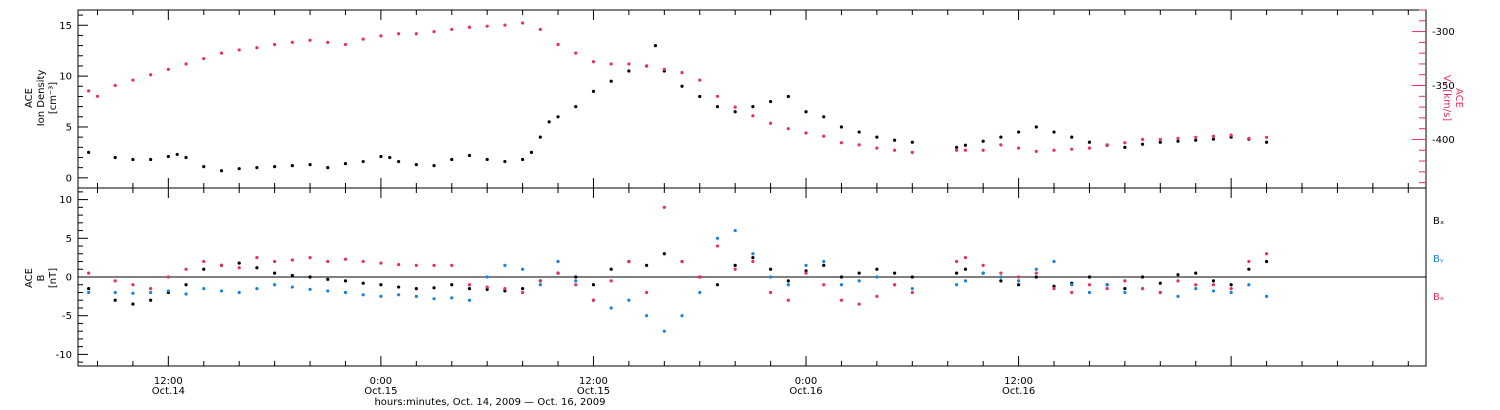 Image resolution: width=1500 pixels, height=410 pixels. Describe the element at coordinates (67, 316) in the screenshot. I see `b-y-tick-label: -5` at that location.